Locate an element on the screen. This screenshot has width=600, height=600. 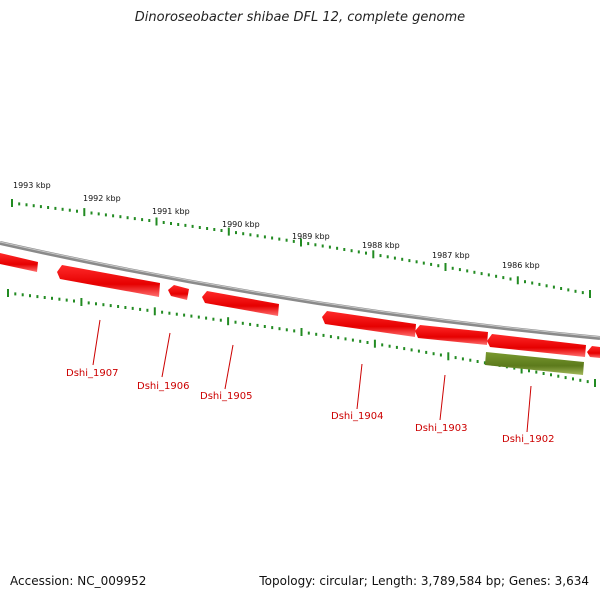
gene-label-dshi-1905: Dshi_1905 is located at coordinates (226, 396).